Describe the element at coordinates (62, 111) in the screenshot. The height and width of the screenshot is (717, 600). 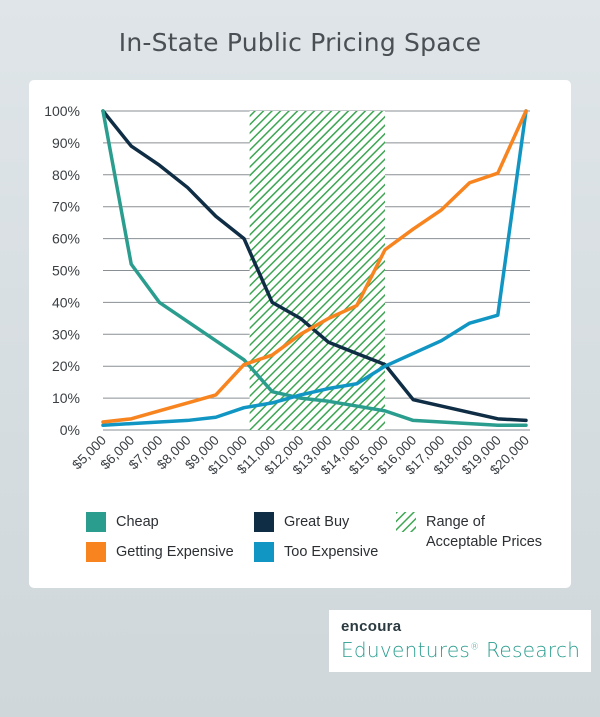
I see `y-tick-label: 100%` at that location.